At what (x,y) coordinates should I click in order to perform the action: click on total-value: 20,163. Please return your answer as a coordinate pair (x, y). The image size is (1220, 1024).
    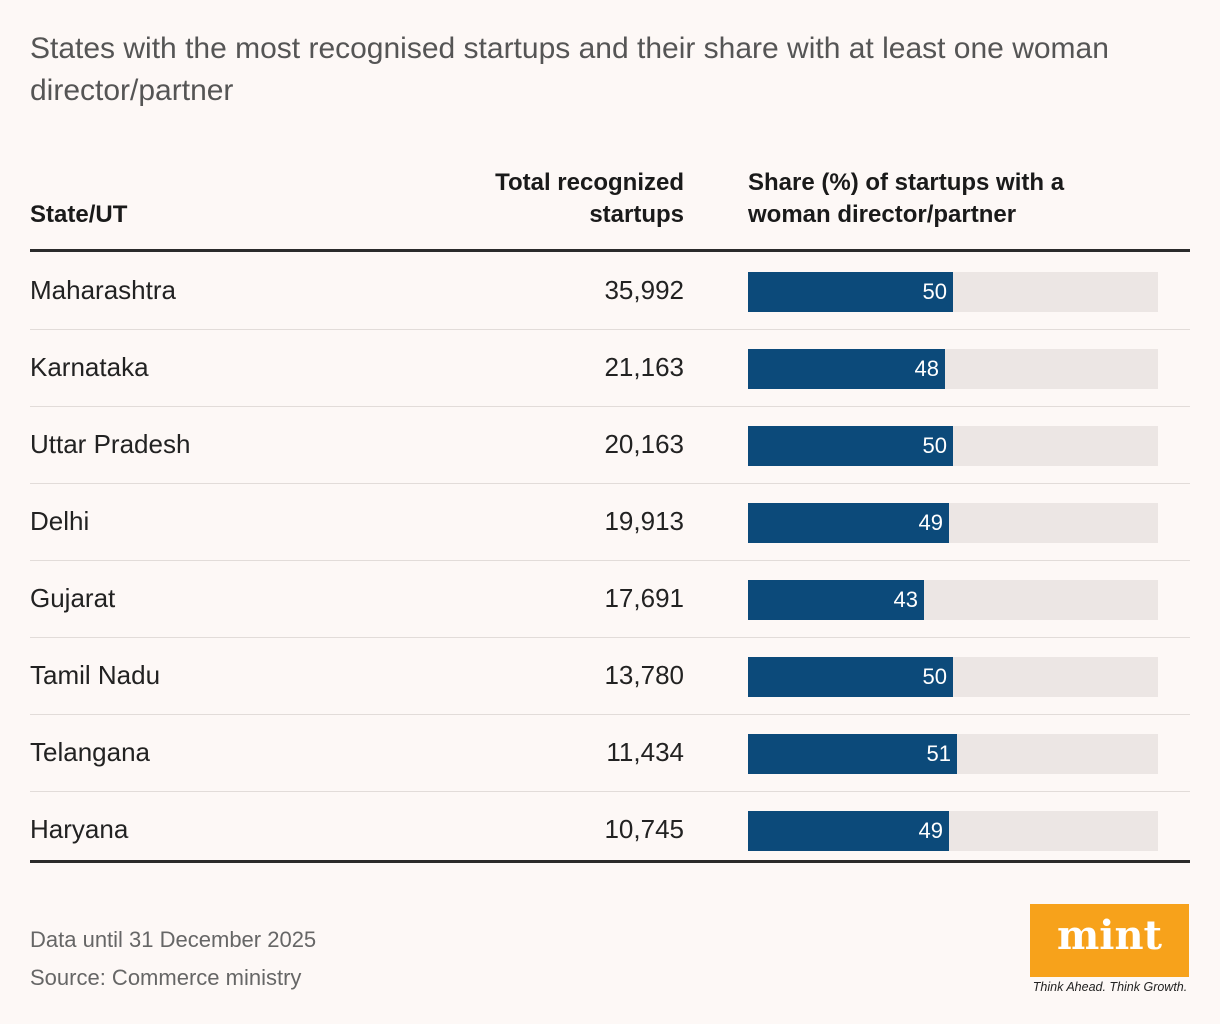
    Looking at the image, I should click on (644, 444).